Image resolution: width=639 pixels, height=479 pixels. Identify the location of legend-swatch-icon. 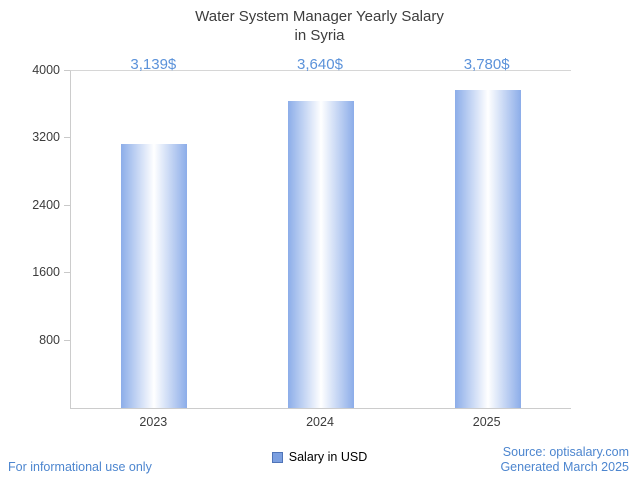
(277, 457).